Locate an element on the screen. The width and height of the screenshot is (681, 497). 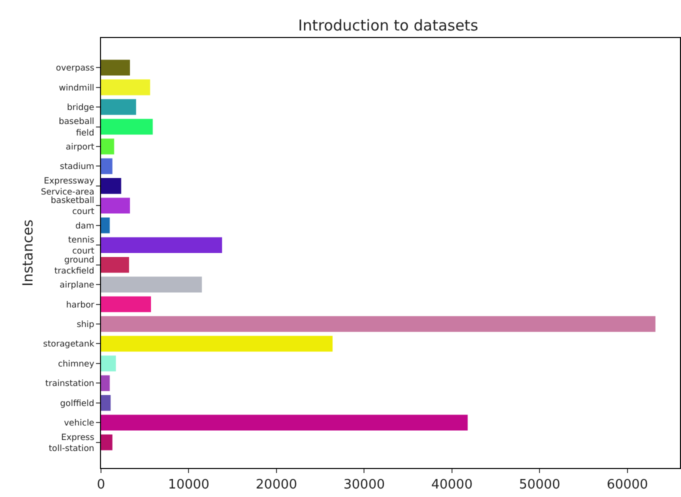
chart-title: Introduction to datasets is located at coordinates (388, 25).